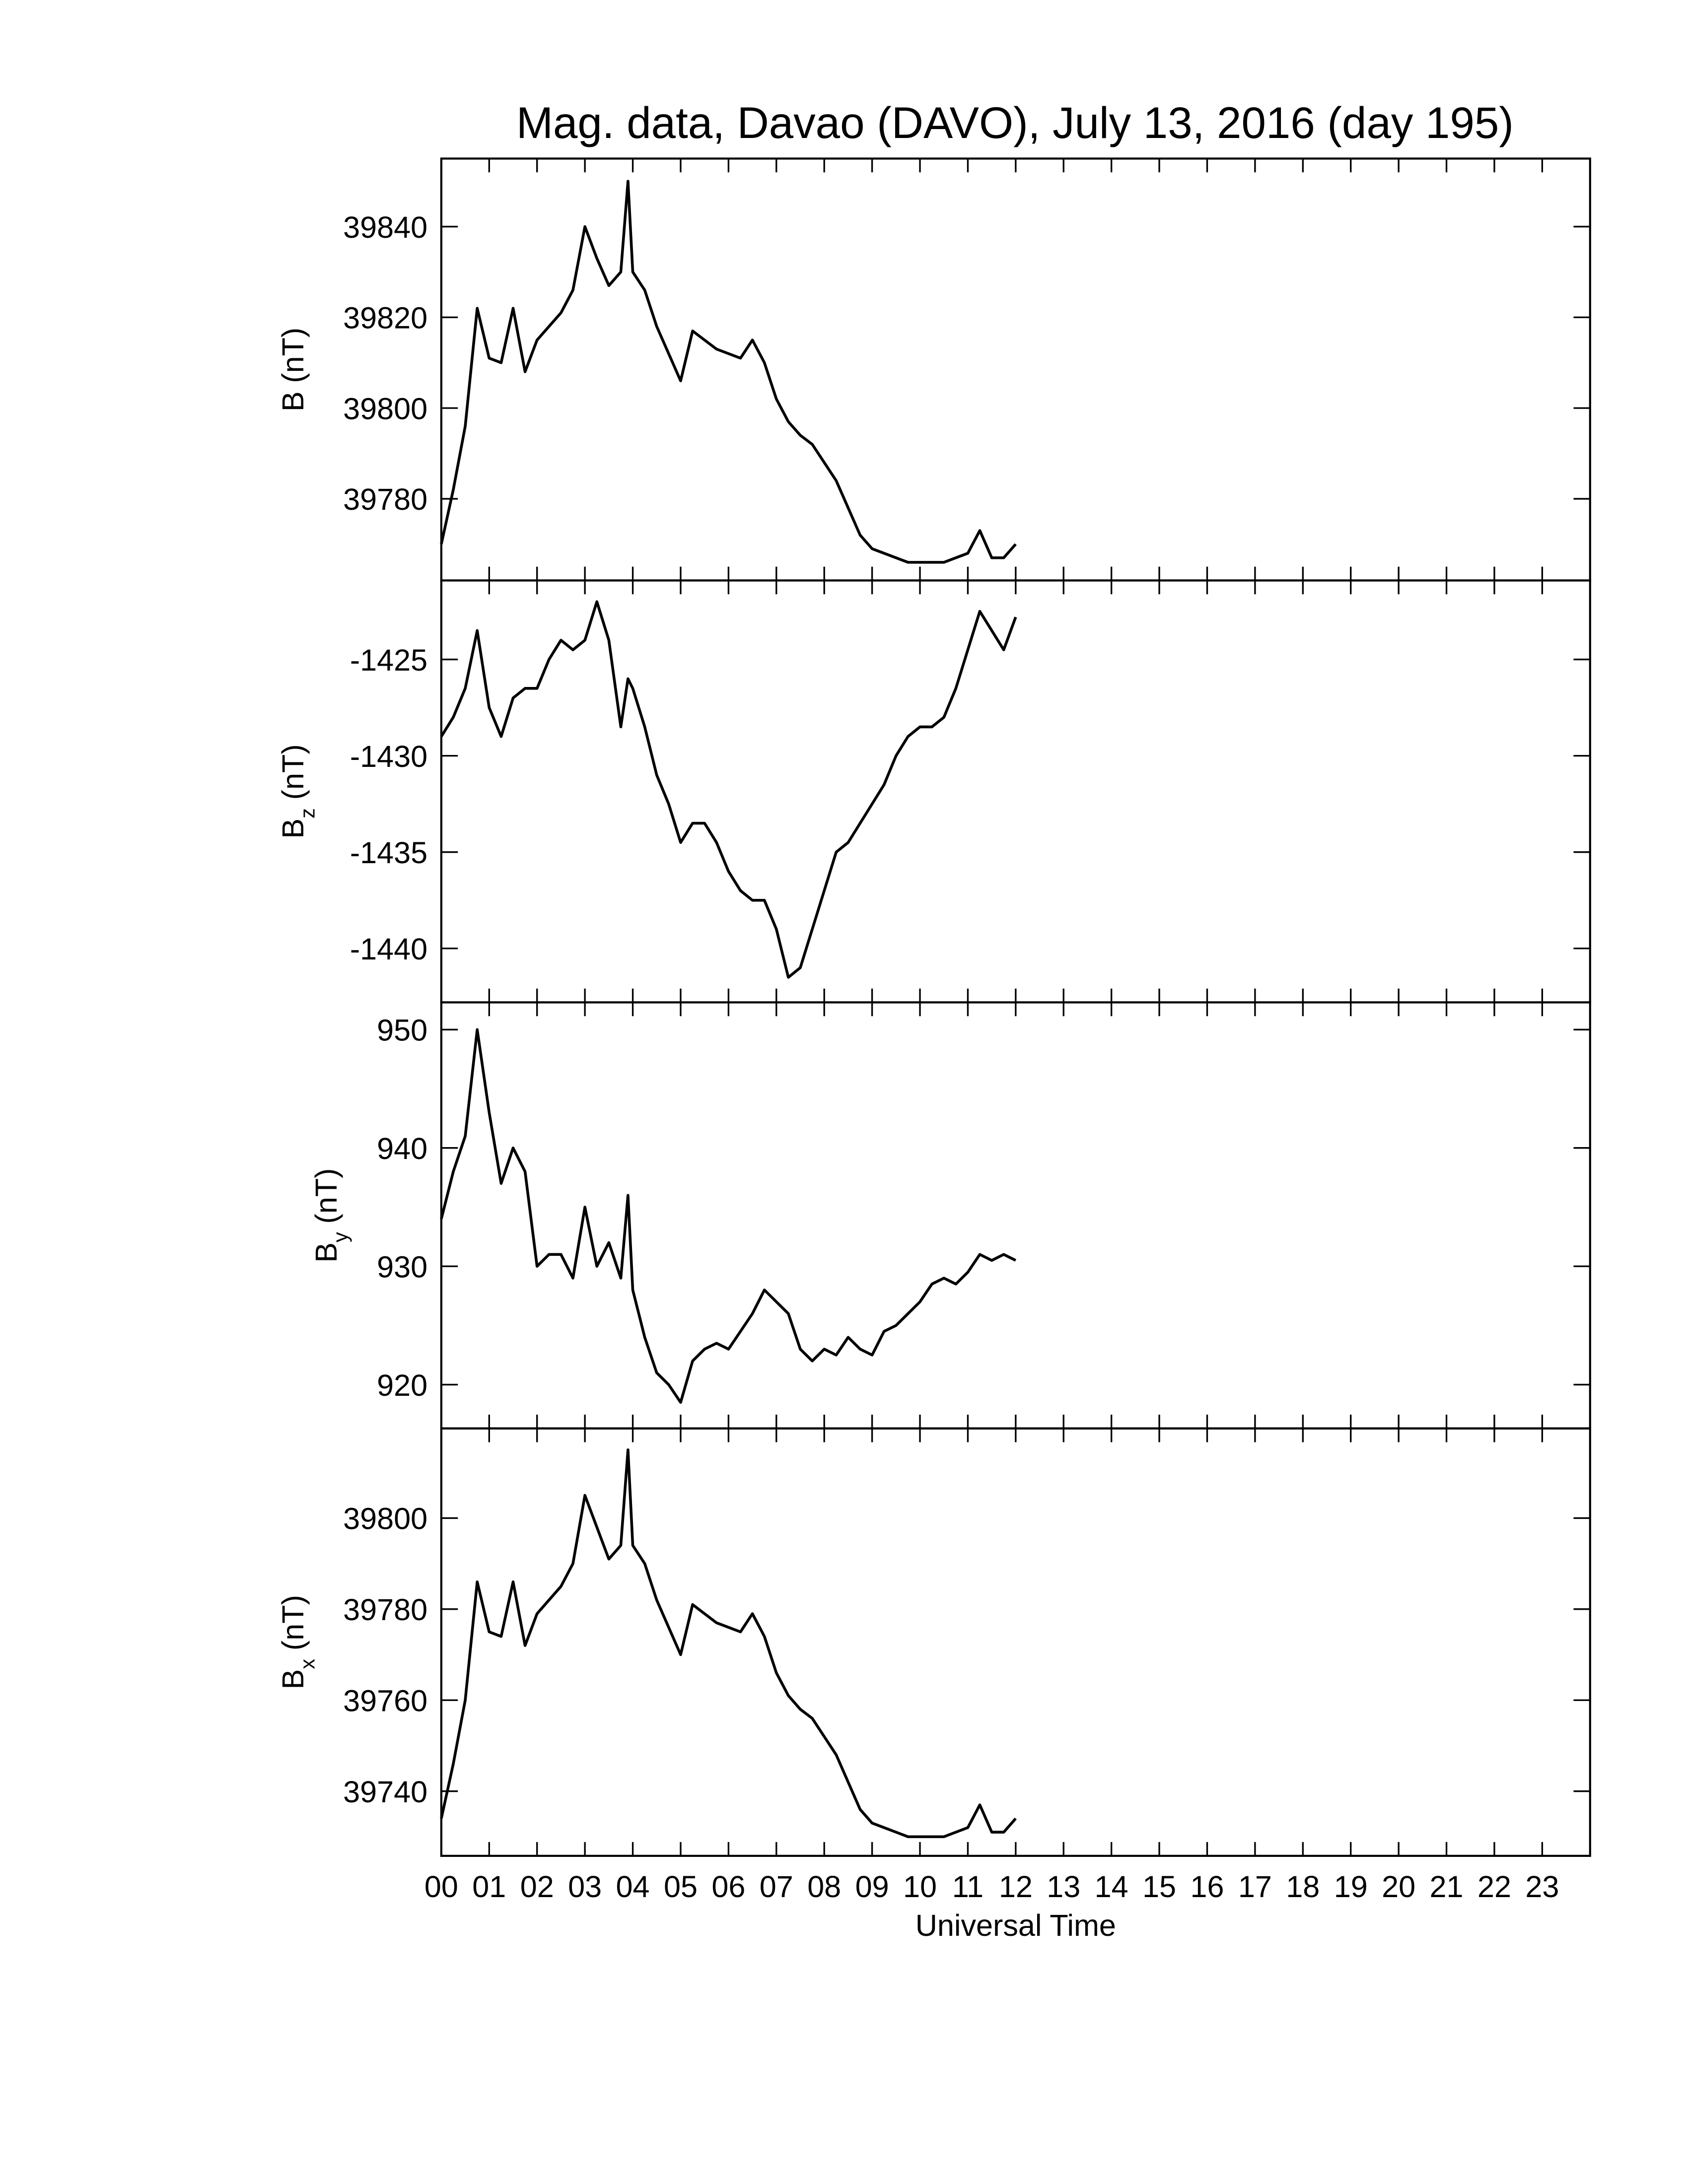  Describe the element at coordinates (681, 1887) in the screenshot. I see `x-tick-label: 05` at that location.